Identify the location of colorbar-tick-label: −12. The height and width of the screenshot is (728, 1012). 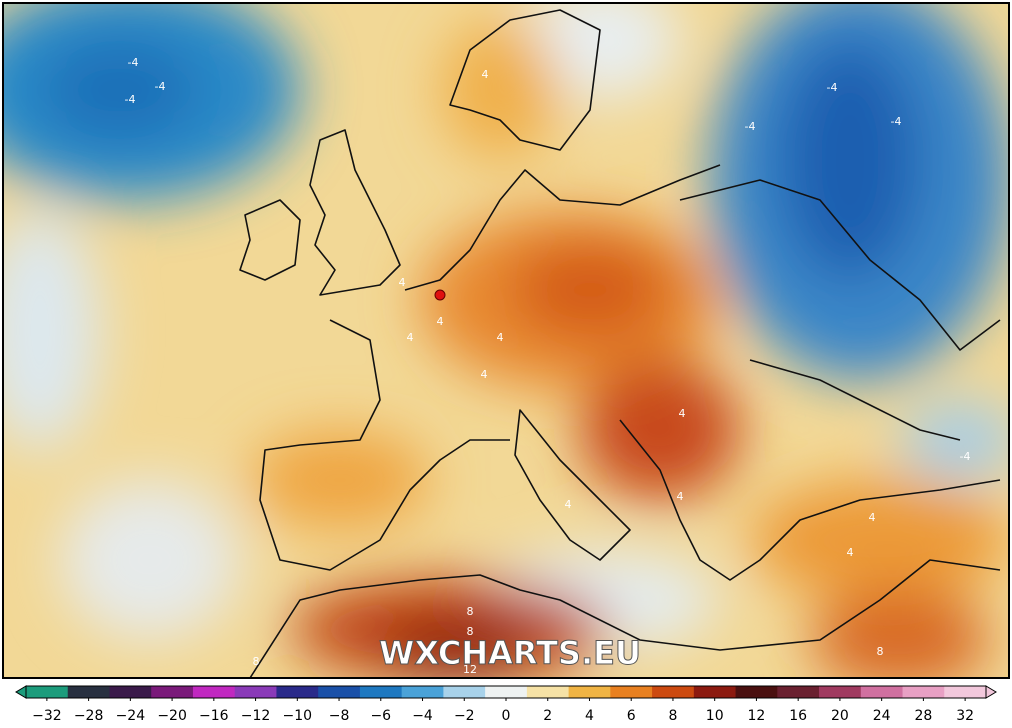
(256, 716).